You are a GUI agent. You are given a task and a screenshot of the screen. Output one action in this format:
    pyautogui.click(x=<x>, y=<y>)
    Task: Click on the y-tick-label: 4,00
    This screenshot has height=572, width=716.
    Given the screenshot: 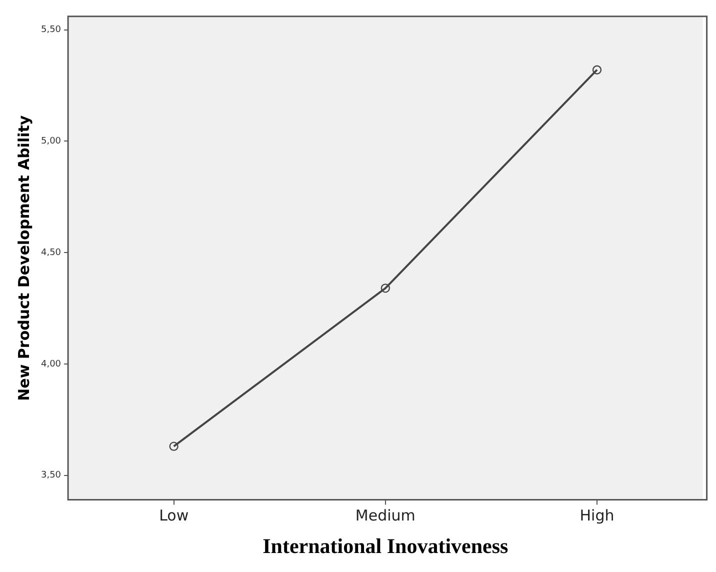 What is the action you would take?
    pyautogui.click(x=51, y=364)
    